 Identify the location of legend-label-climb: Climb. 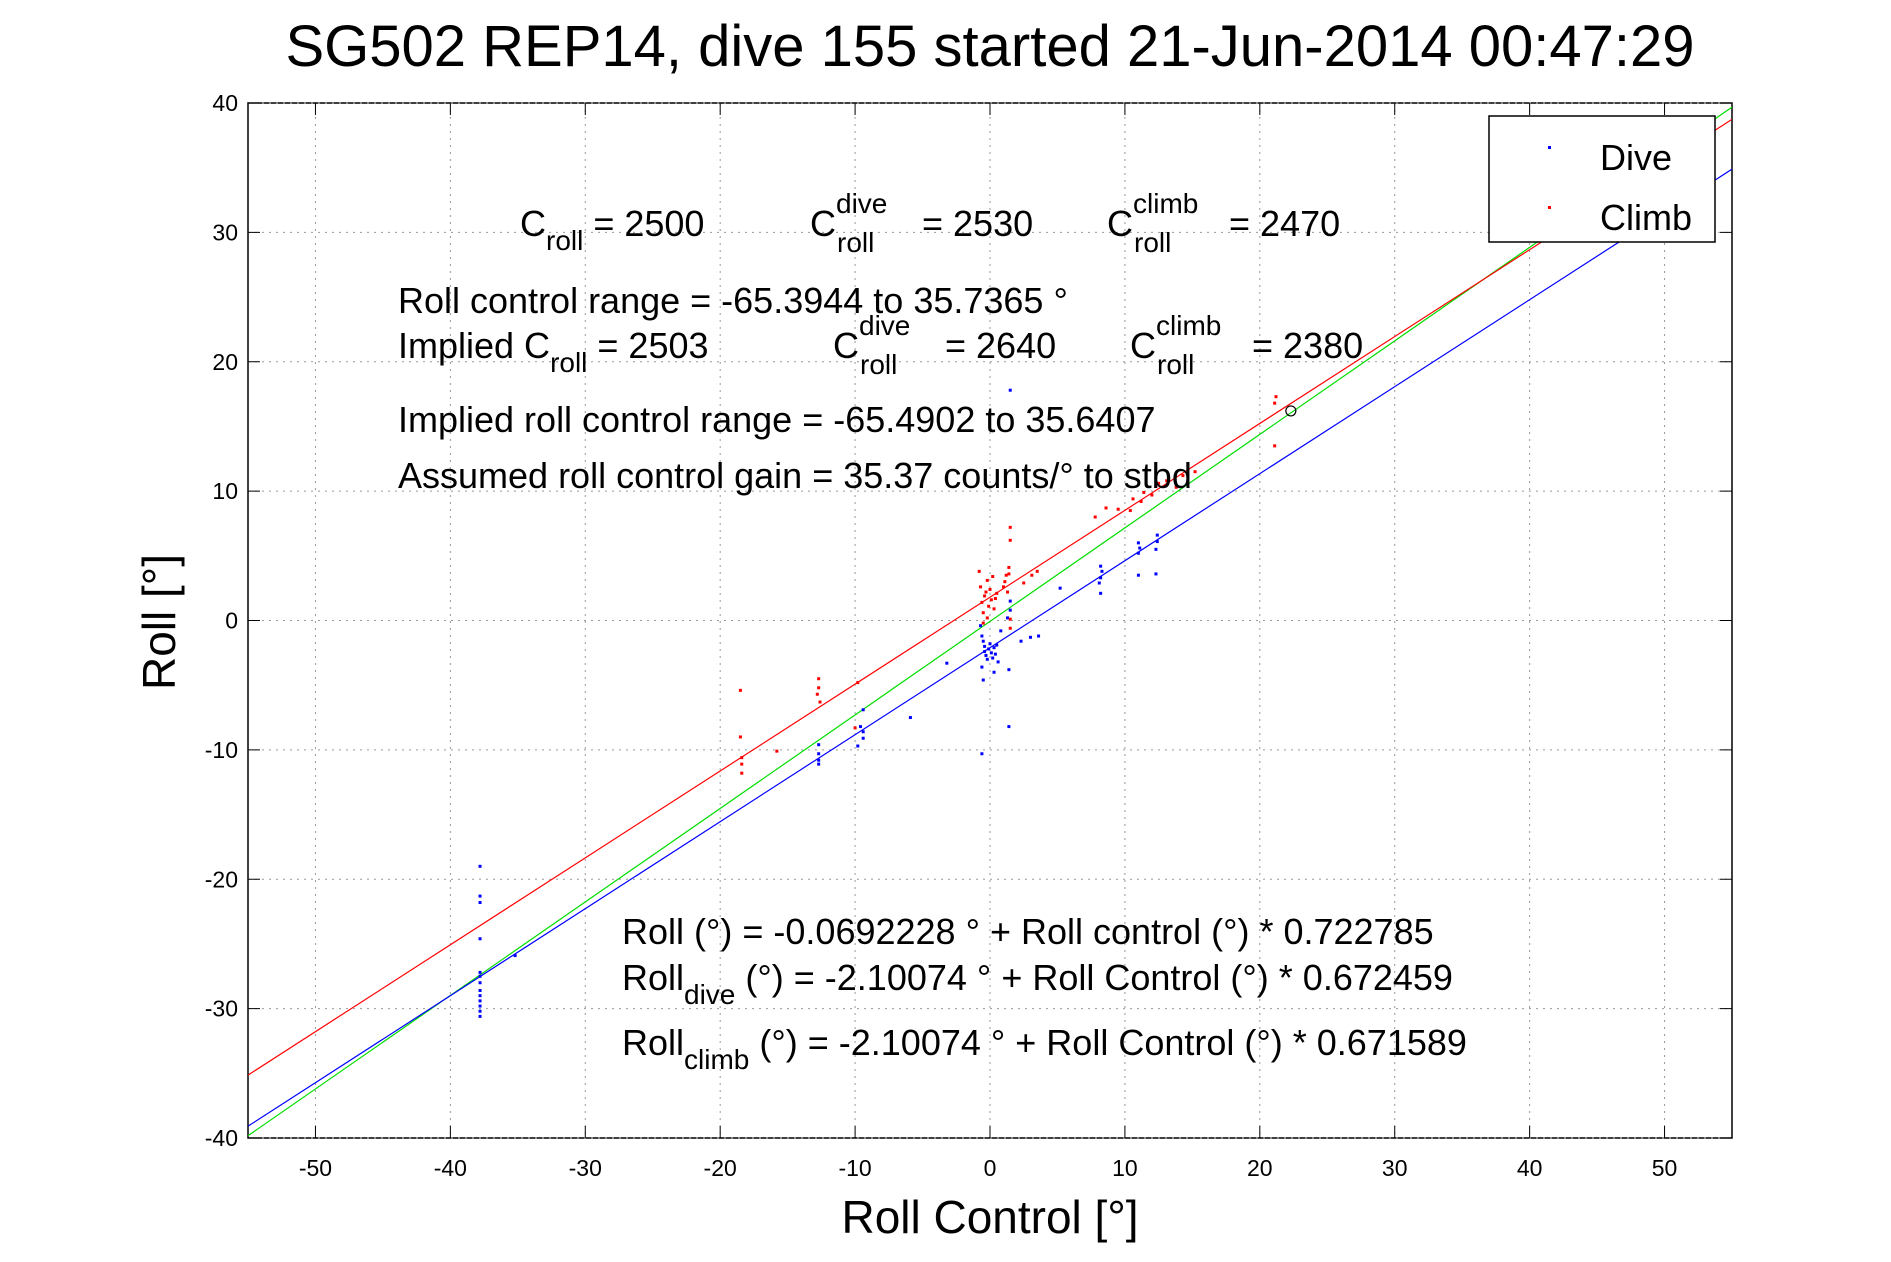
(1646, 217).